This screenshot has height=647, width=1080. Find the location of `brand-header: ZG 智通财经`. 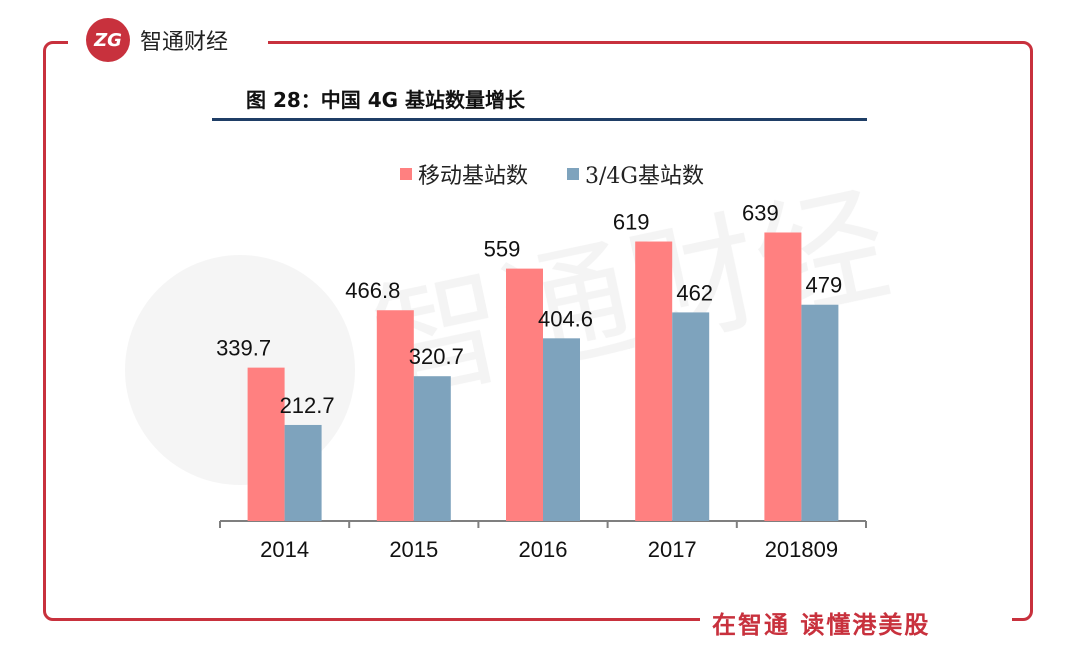

brand-header: ZG 智通财经 is located at coordinates (157, 40).